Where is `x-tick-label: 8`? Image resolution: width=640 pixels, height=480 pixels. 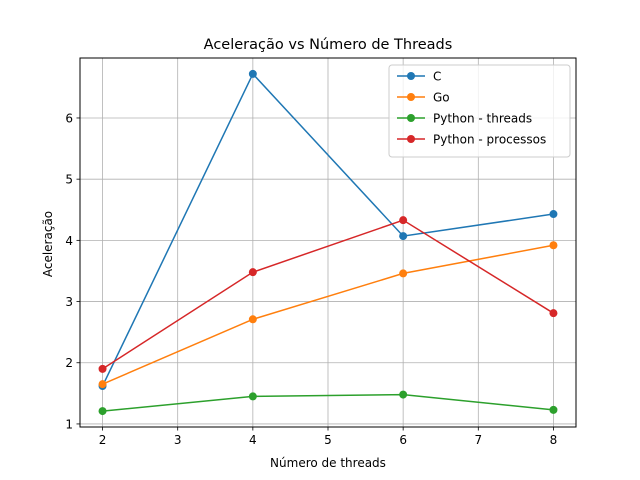 x-tick-label: 8 is located at coordinates (554, 440).